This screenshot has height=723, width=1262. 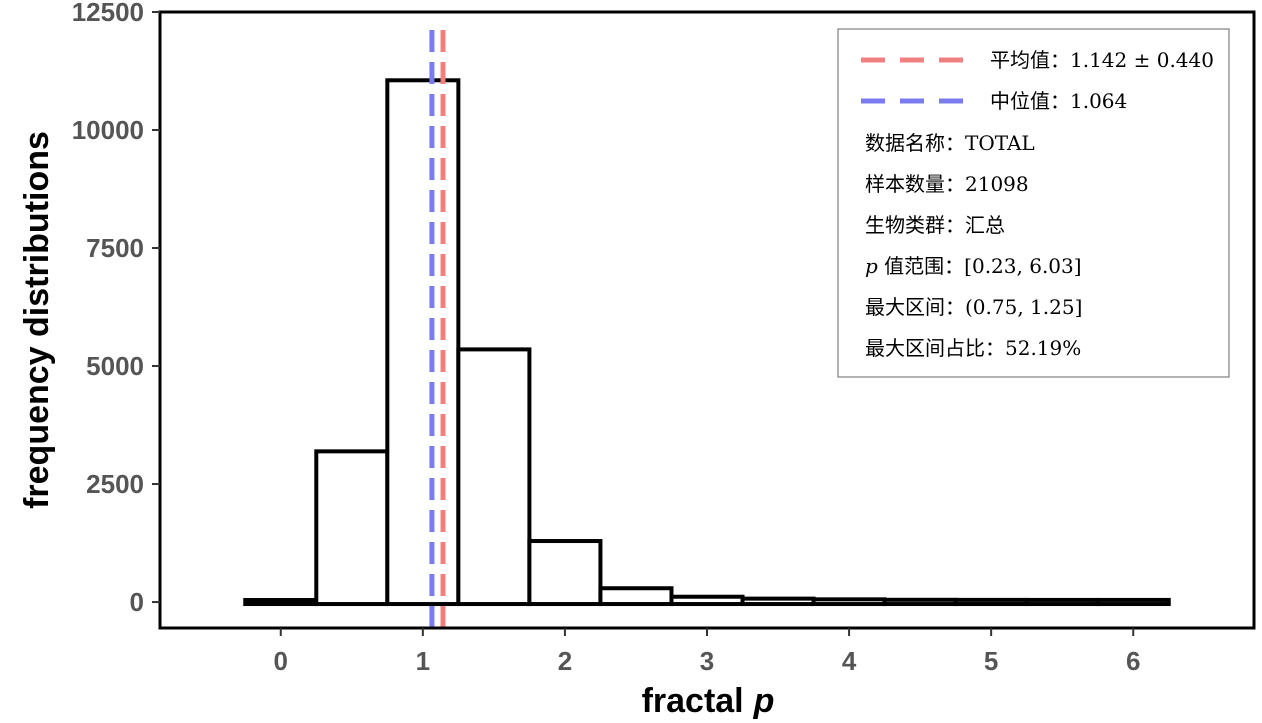 I want to click on x-tick-label: 0, so click(x=281, y=661).